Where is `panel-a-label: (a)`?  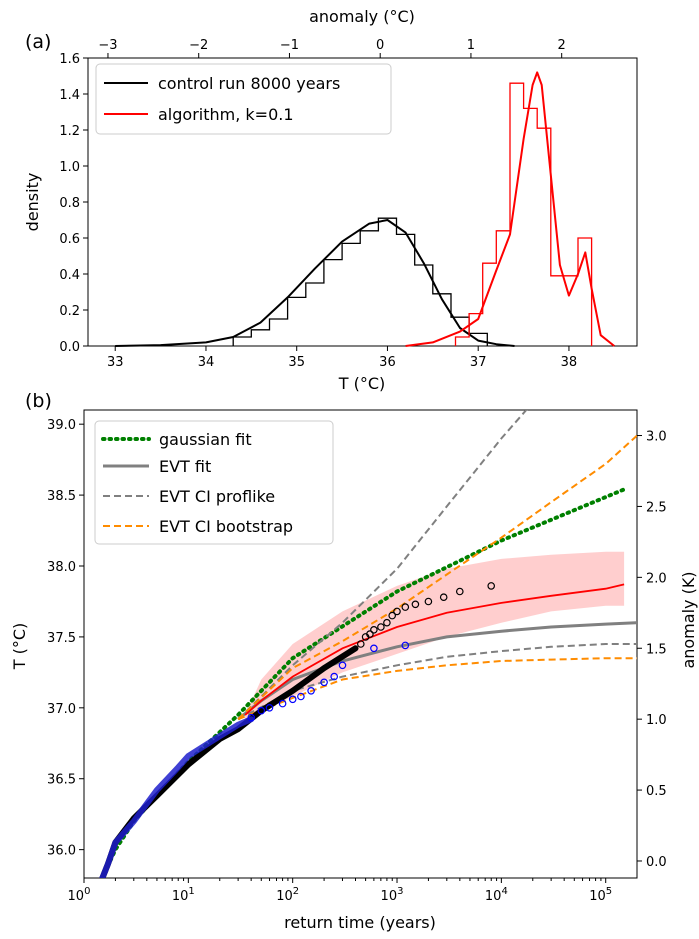 panel-a-label: (a) is located at coordinates (38, 42).